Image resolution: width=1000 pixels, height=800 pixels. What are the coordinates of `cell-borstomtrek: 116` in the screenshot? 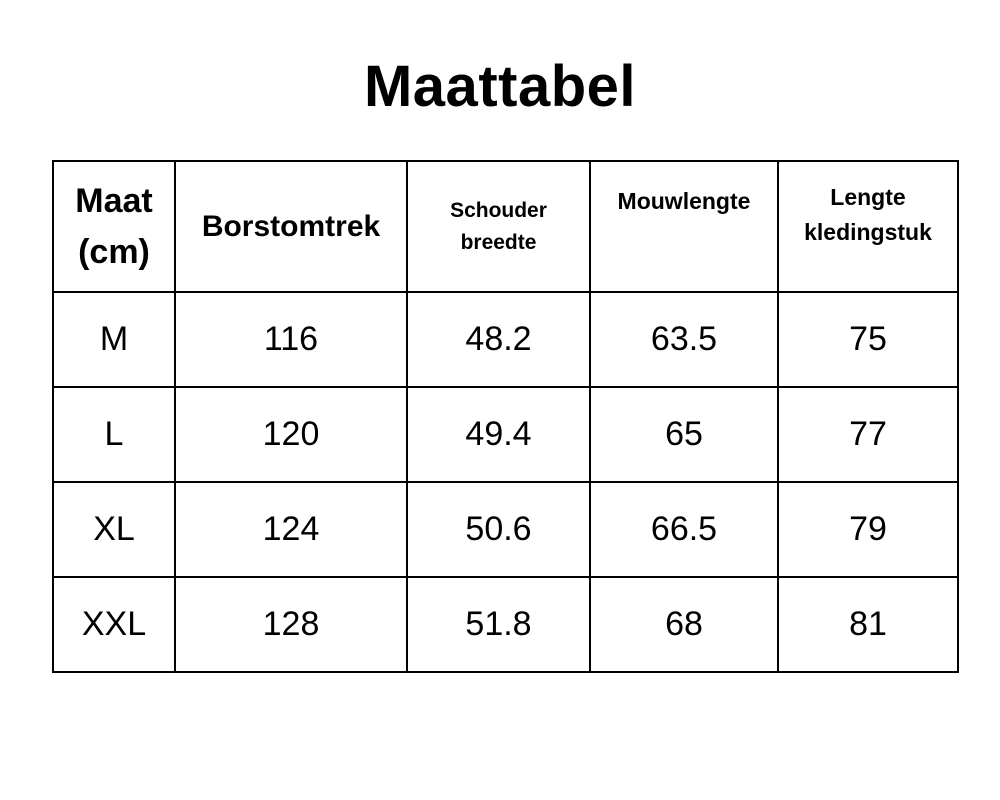 It's located at (291, 339).